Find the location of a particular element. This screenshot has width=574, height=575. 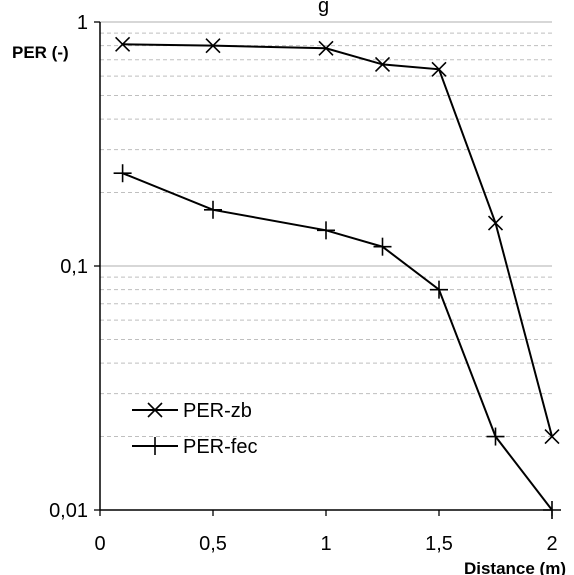

y-tick-label: 0,1 is located at coordinates (74, 267).